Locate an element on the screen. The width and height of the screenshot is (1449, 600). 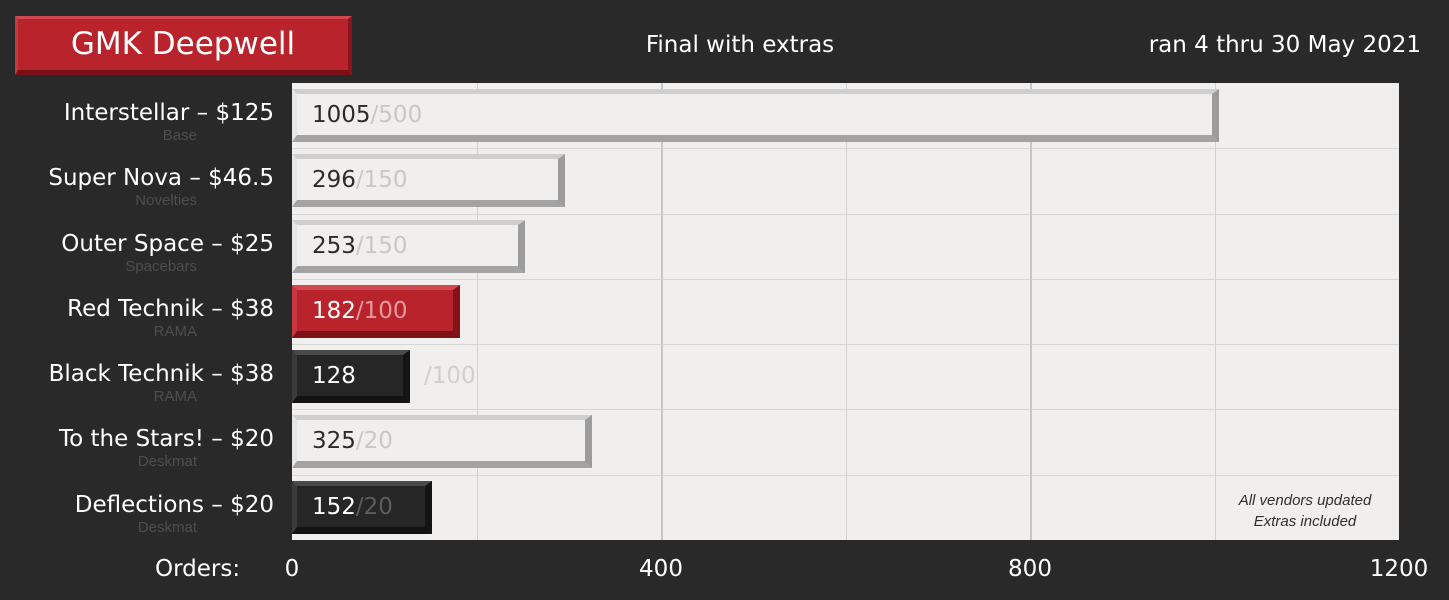
x-tick-label: 400 is located at coordinates (661, 569).